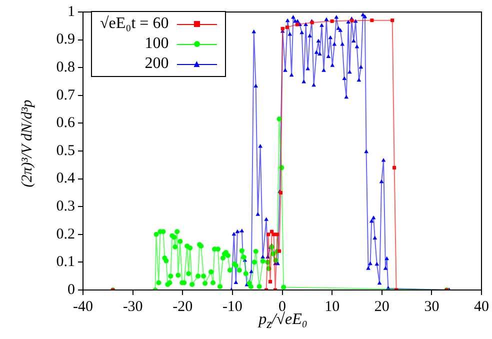 Image resolution: width=492 pixels, height=339 pixels. Describe the element at coordinates (65, 262) in the screenshot. I see `y-tick-label: 0.1` at that location.